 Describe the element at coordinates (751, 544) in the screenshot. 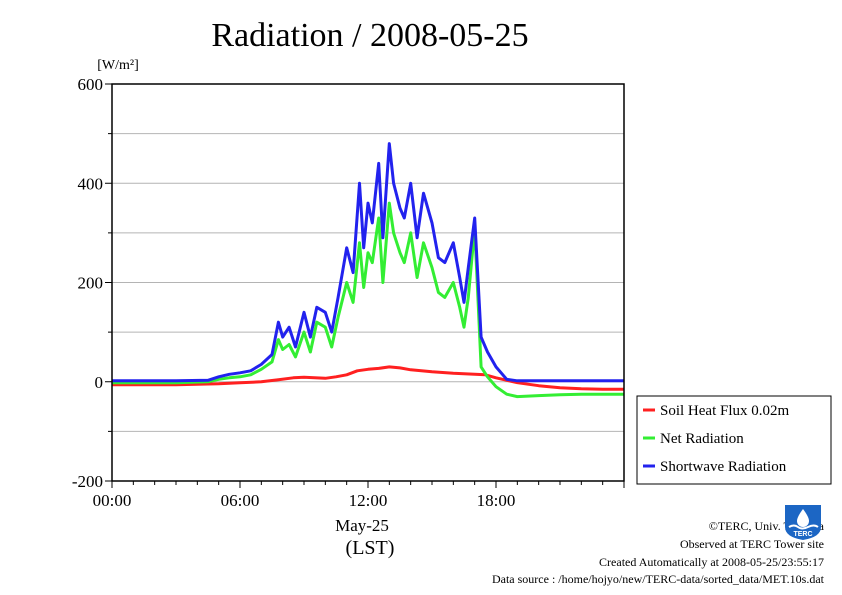

I see `credit-observed: Observed at TERC Tower site` at that location.